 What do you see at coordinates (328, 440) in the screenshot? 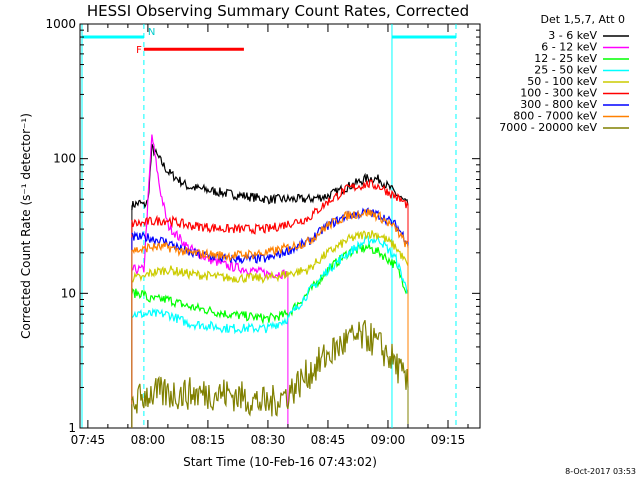
I see `x-tick-label-4: 08:45` at bounding box center [328, 440].